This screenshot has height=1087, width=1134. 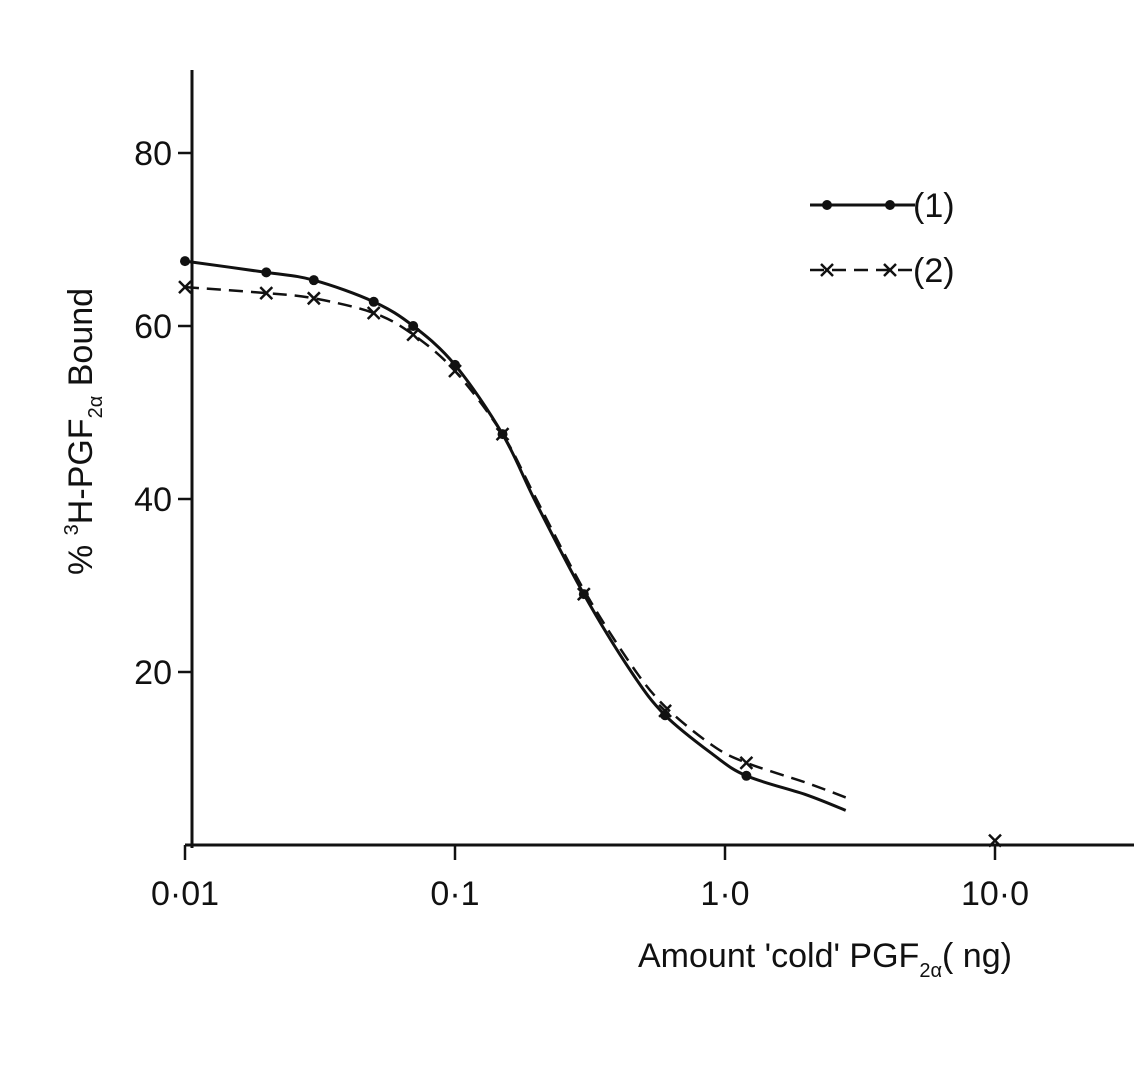 What do you see at coordinates (84, 431) in the screenshot?
I see `y-axis-title: % 3H-PGF2α Bound` at bounding box center [84, 431].